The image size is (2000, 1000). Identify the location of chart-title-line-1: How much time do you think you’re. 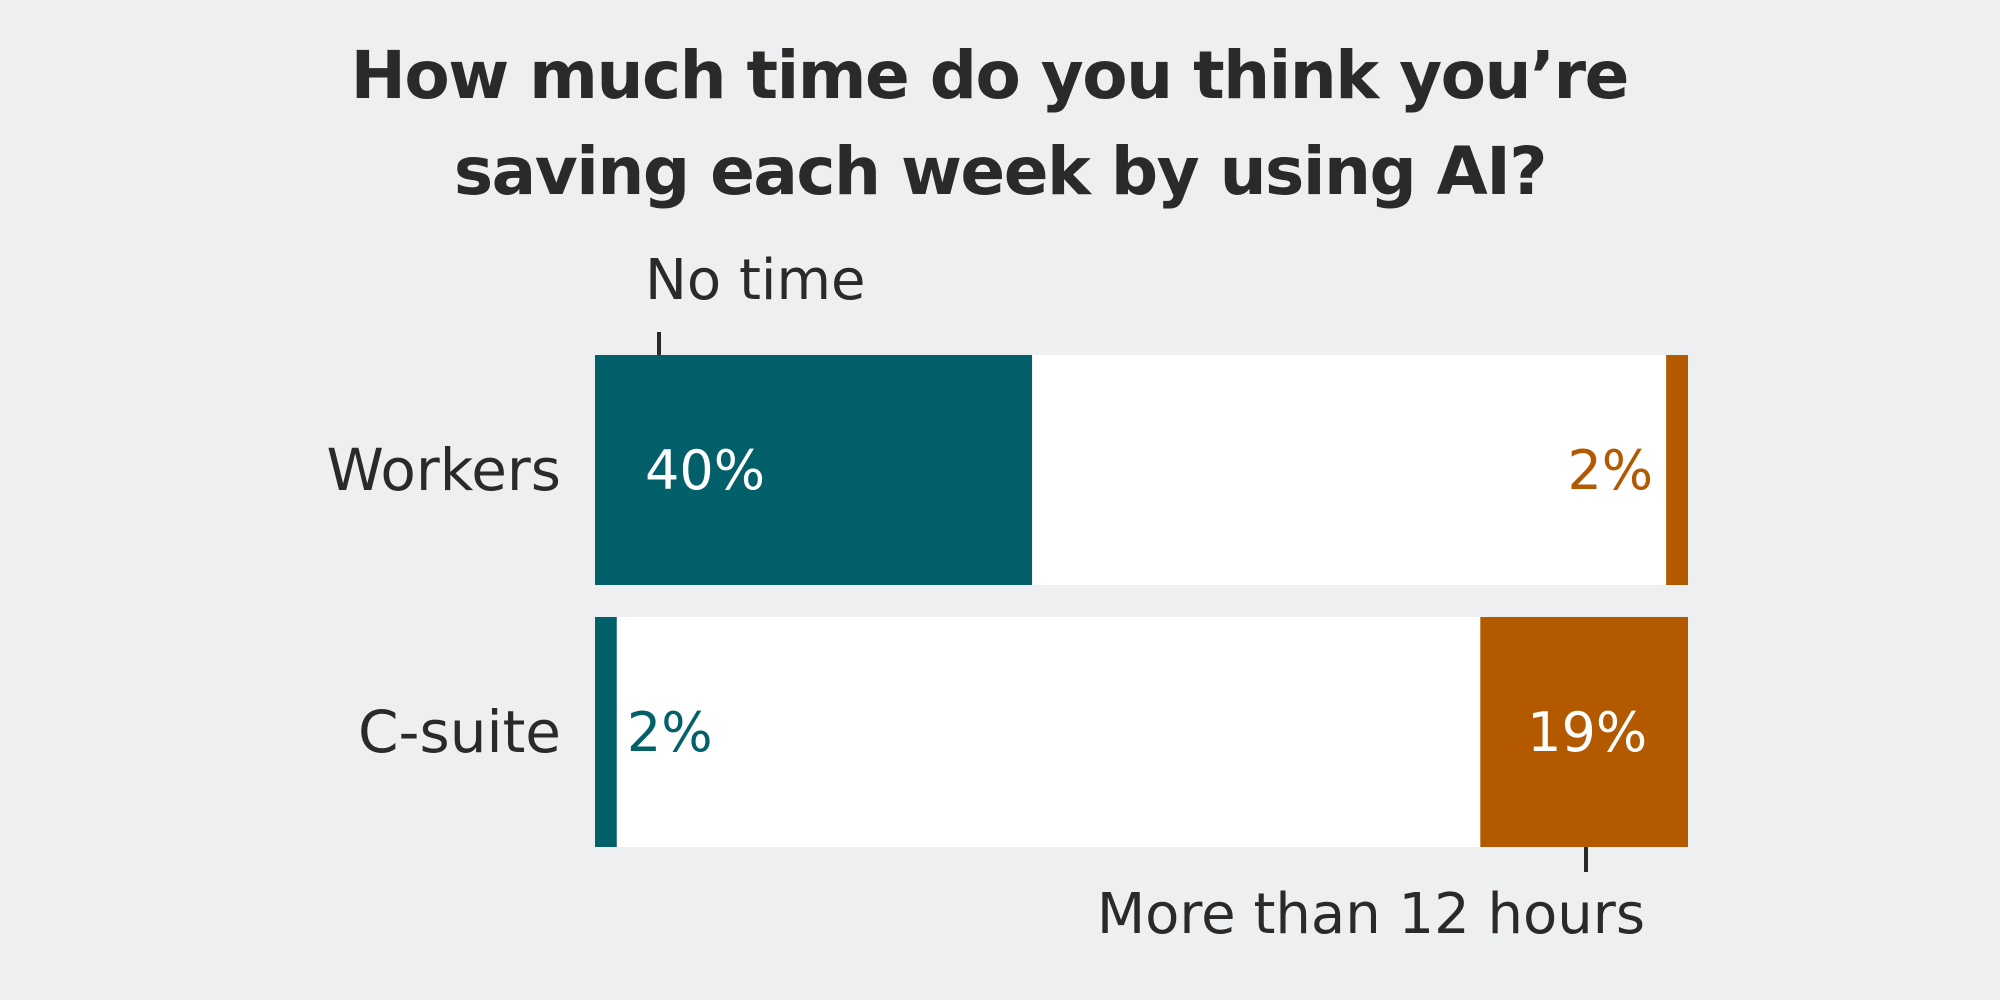
(989, 75).